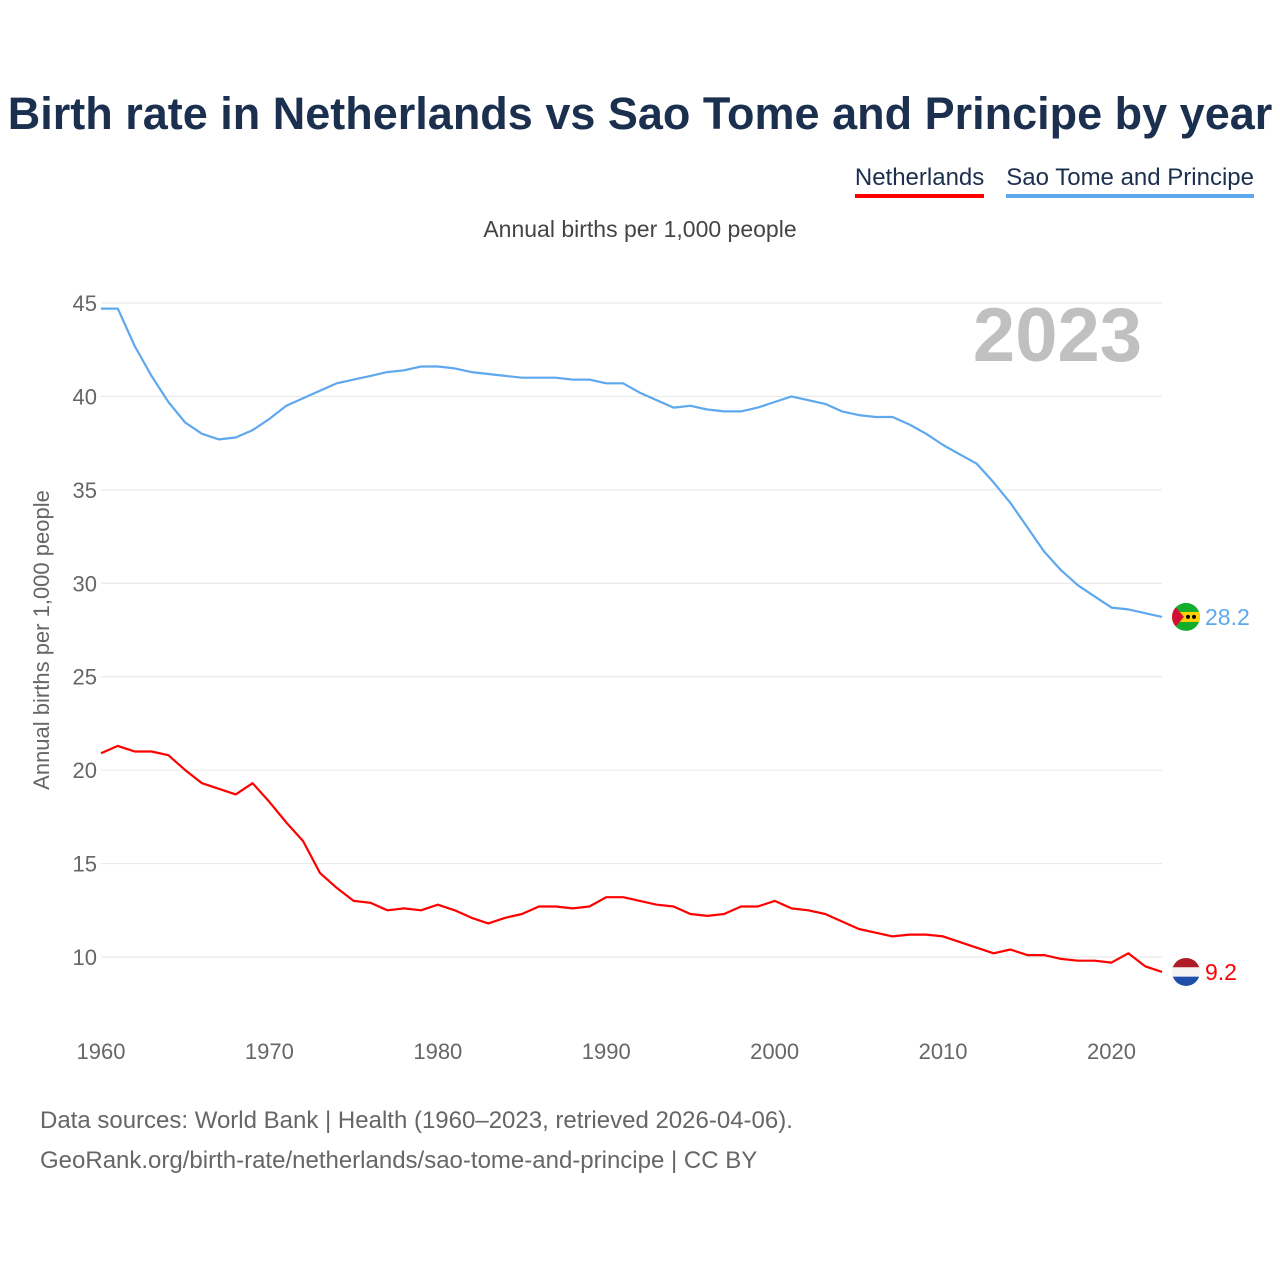  What do you see at coordinates (85, 864) in the screenshot?
I see `y-tick-label: 15` at bounding box center [85, 864].